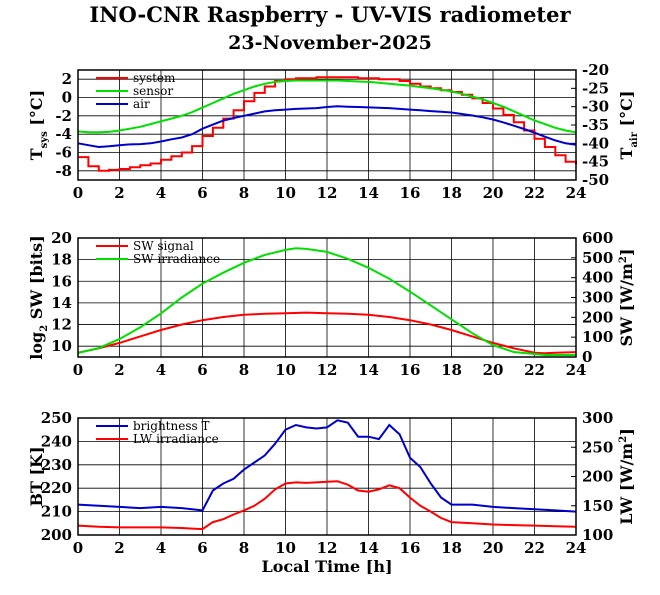  Describe the element at coordinates (63, 153) in the screenshot. I see `y-tick-label: -6` at that location.